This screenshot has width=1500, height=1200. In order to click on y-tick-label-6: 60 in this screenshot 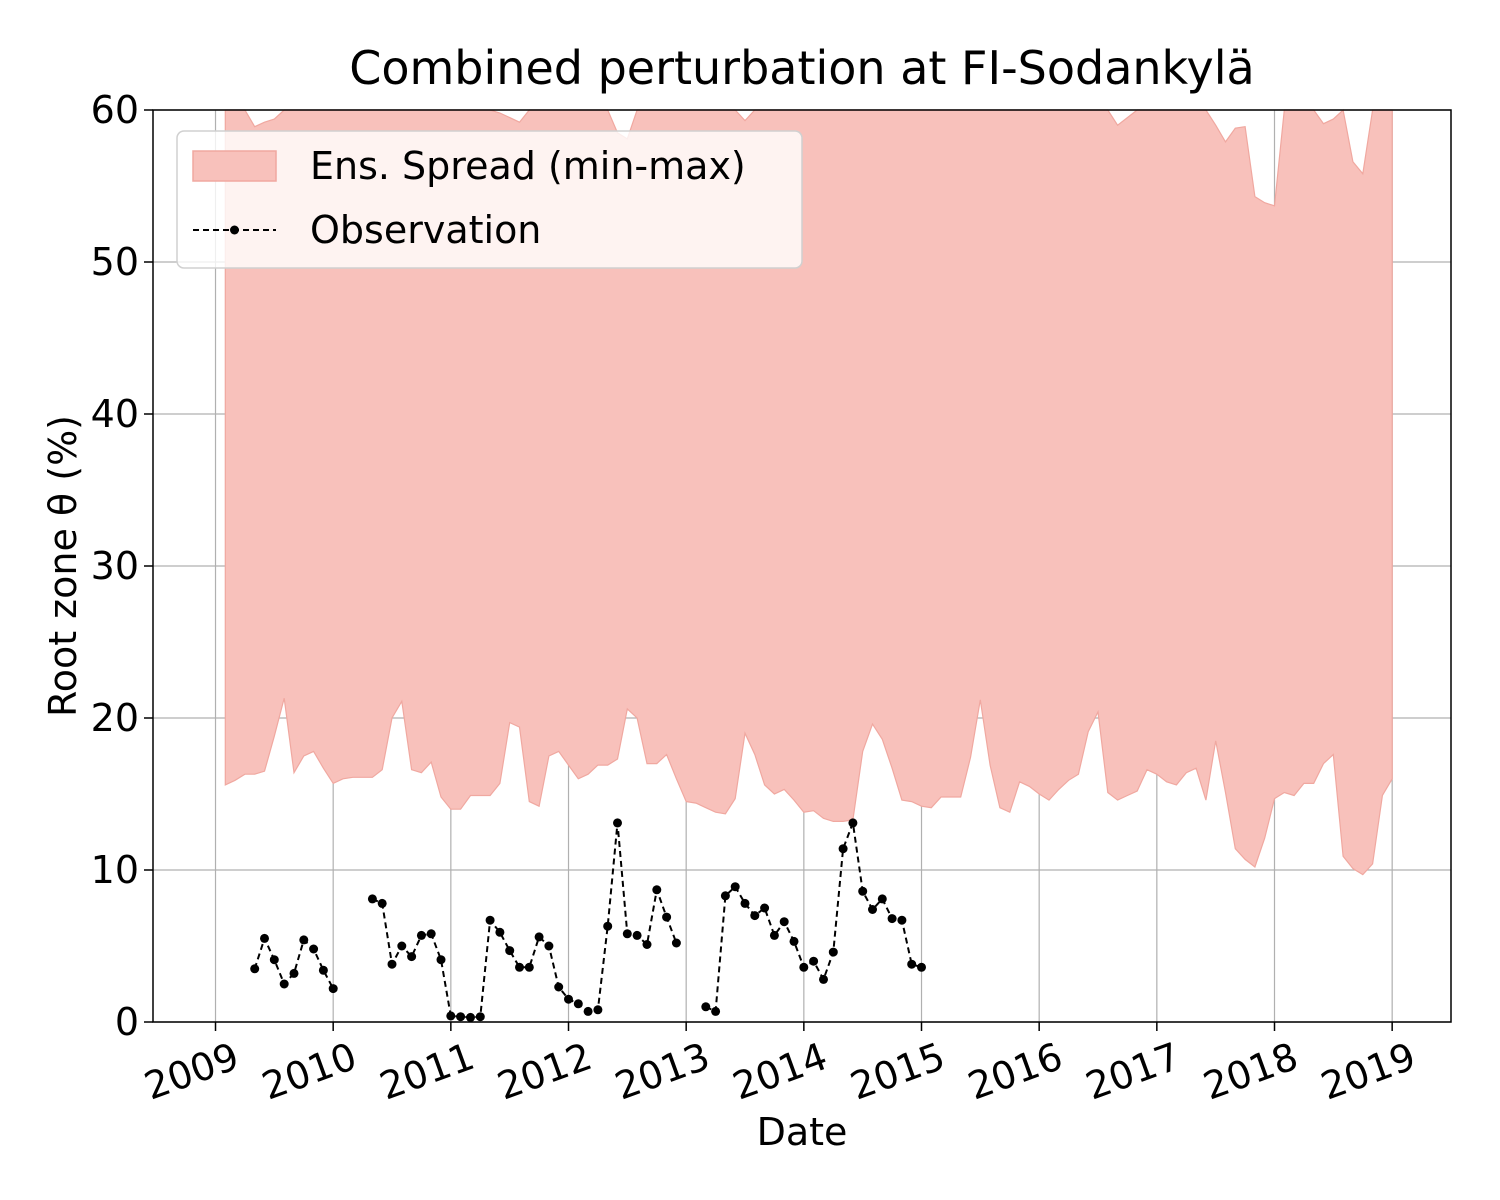, I will do `click(115, 110)`.